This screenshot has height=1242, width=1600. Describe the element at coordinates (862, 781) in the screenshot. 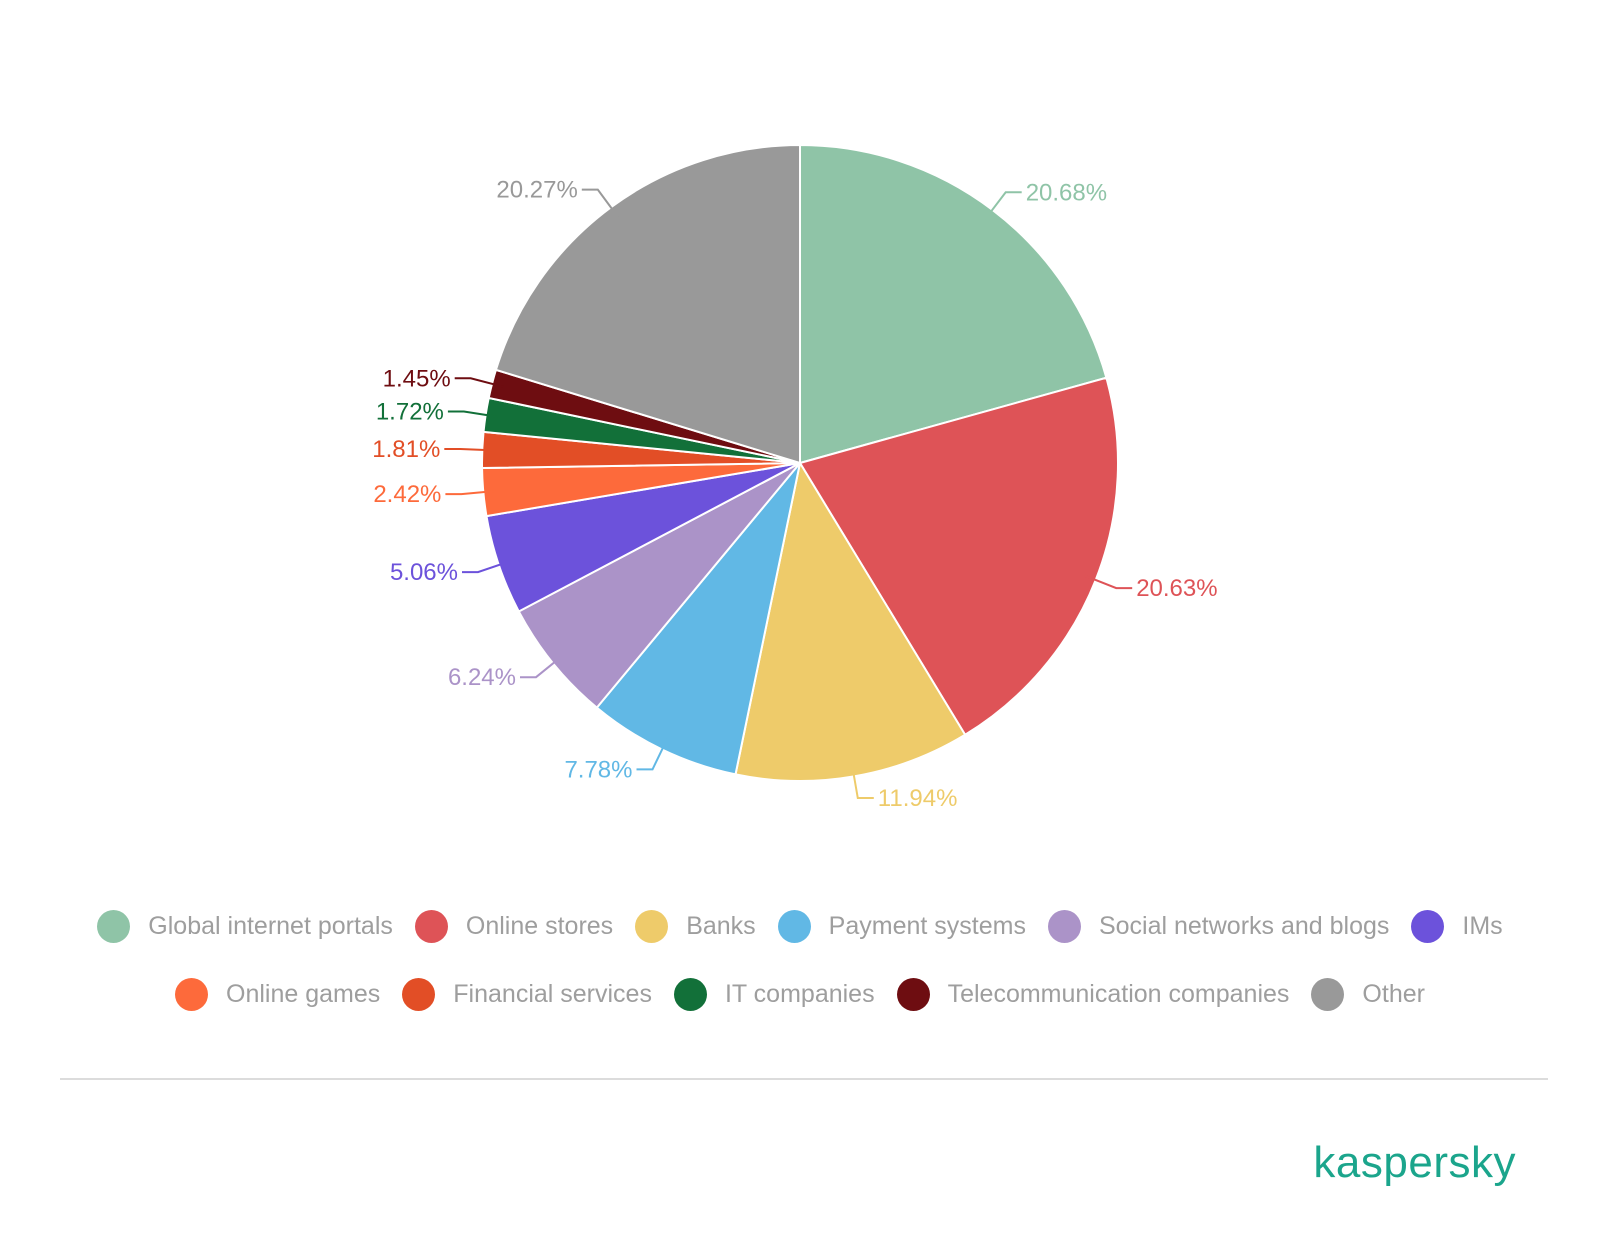

I see `leader-line-banks` at that location.